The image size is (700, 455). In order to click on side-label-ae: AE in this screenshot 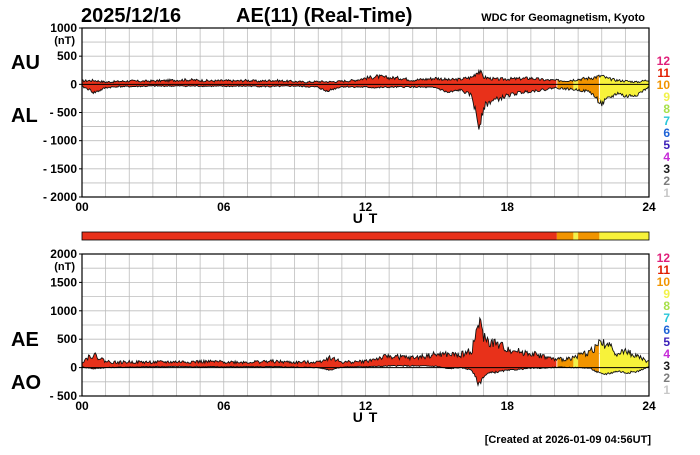, I will do `click(25, 340)`.